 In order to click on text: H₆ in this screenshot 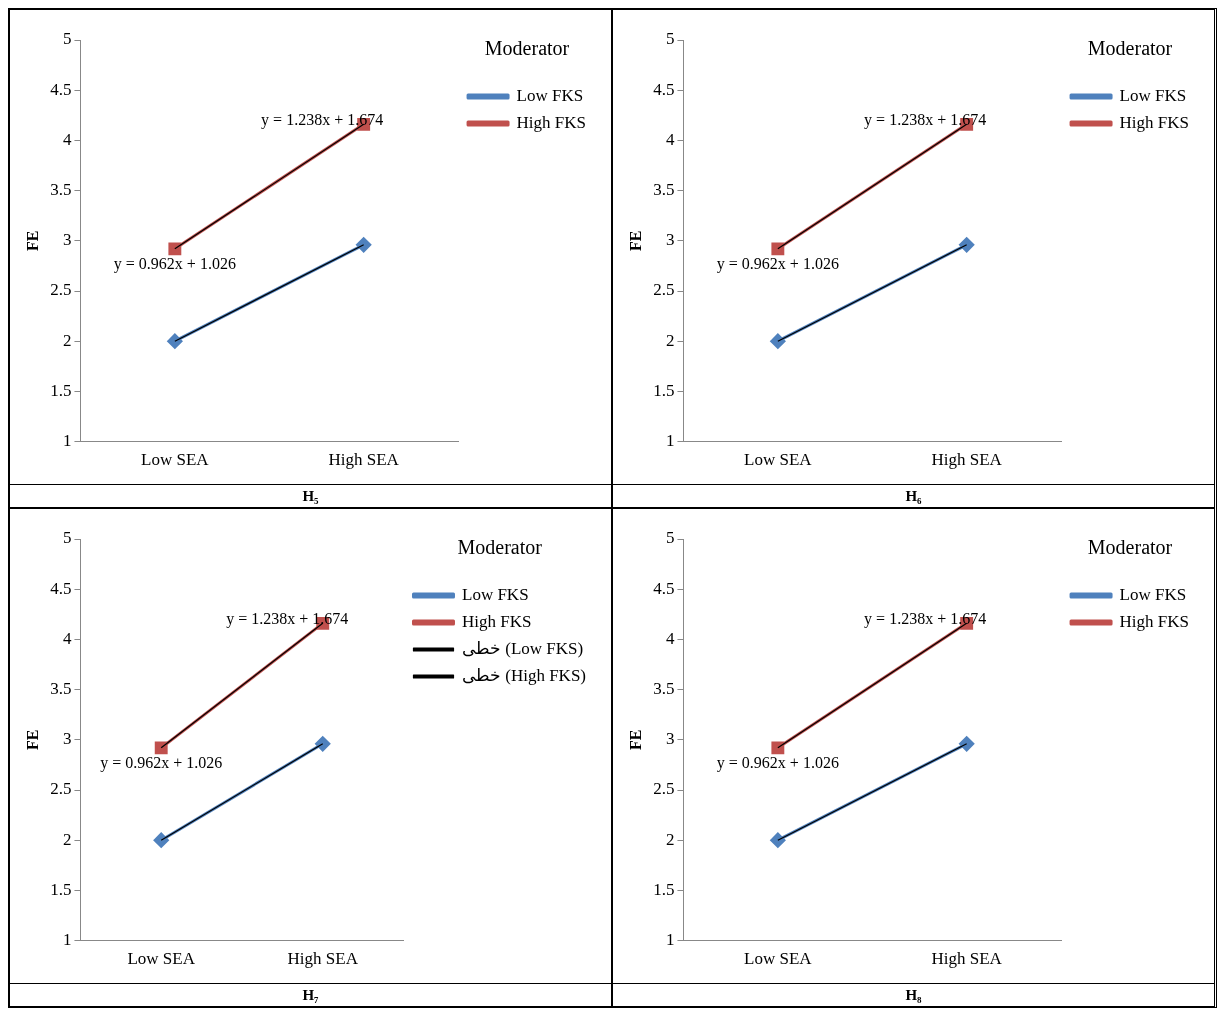, I will do `click(913, 495)`.